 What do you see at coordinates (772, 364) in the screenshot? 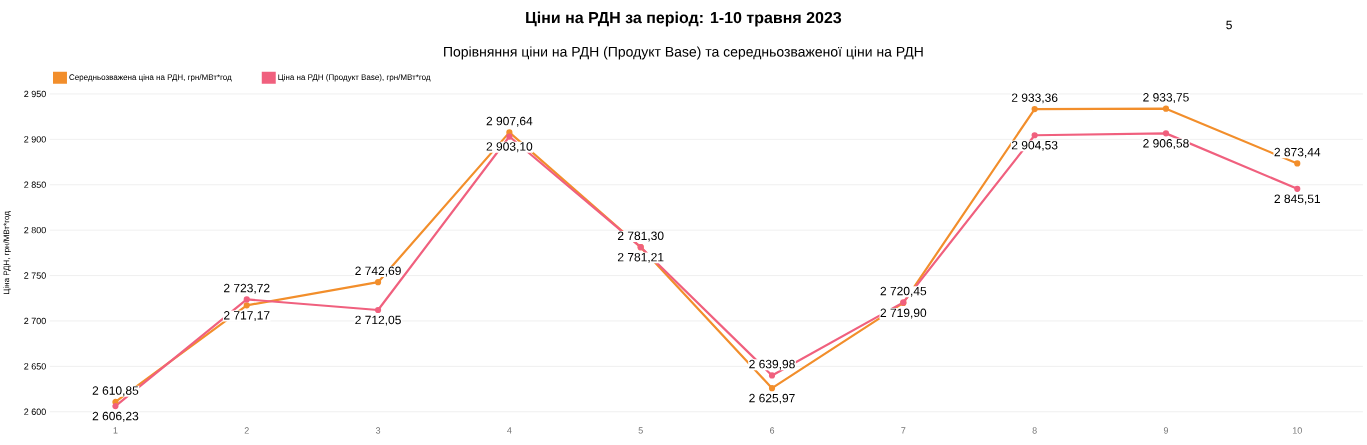
I see `data-label: 2 639,98` at bounding box center [772, 364].